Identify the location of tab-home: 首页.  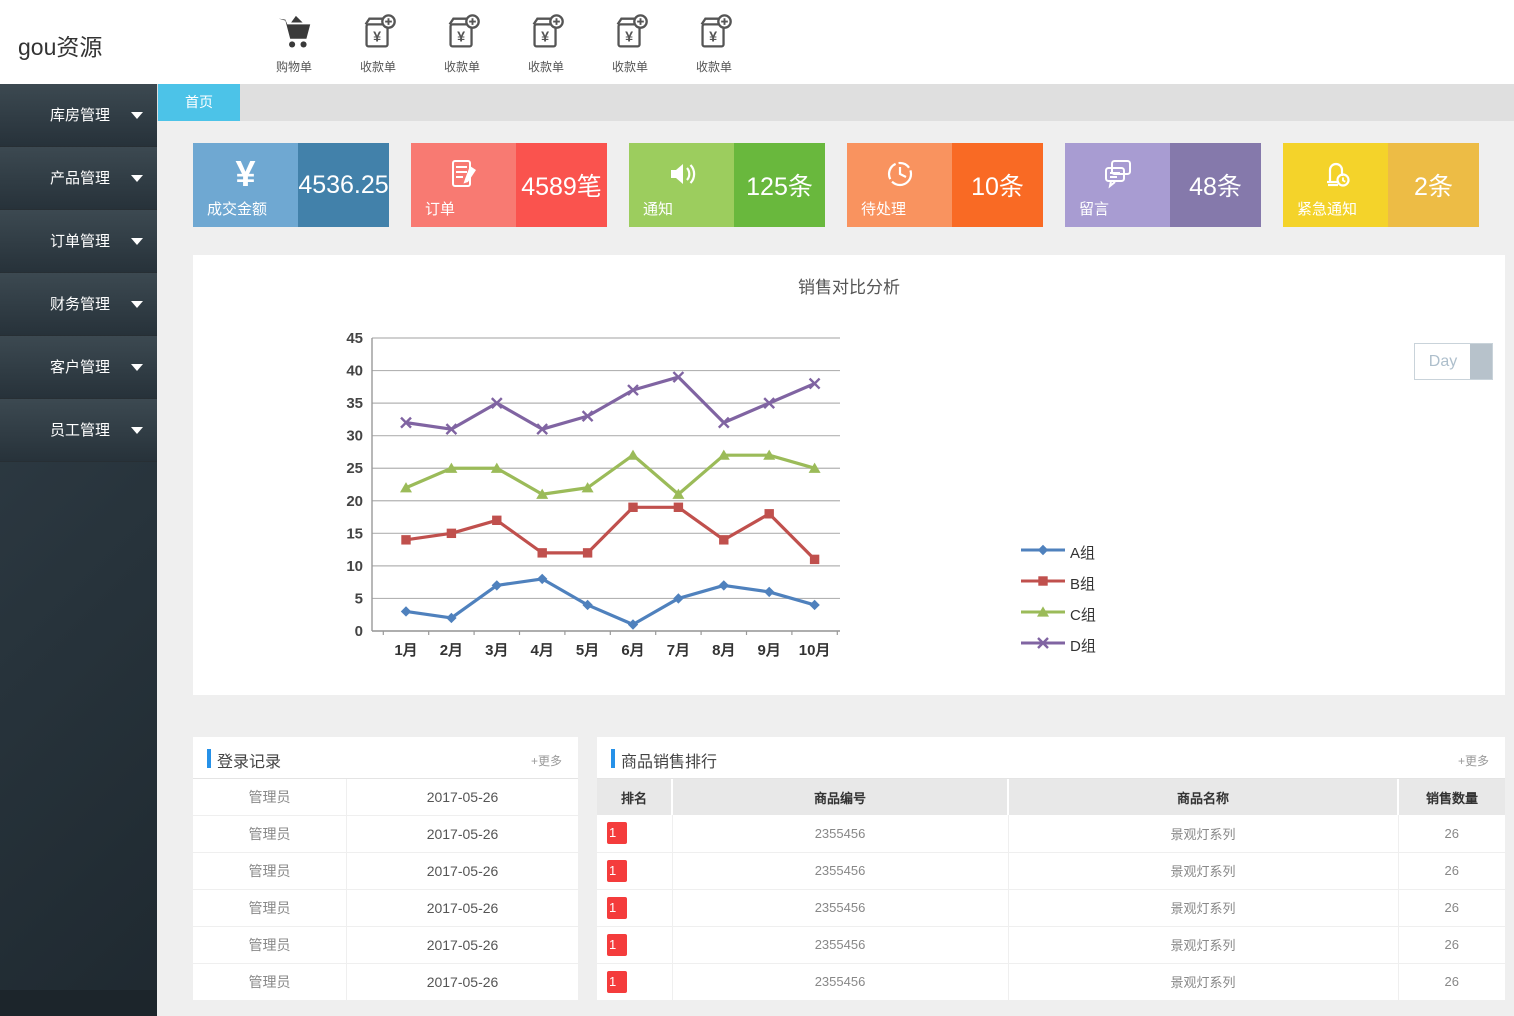
(199, 102).